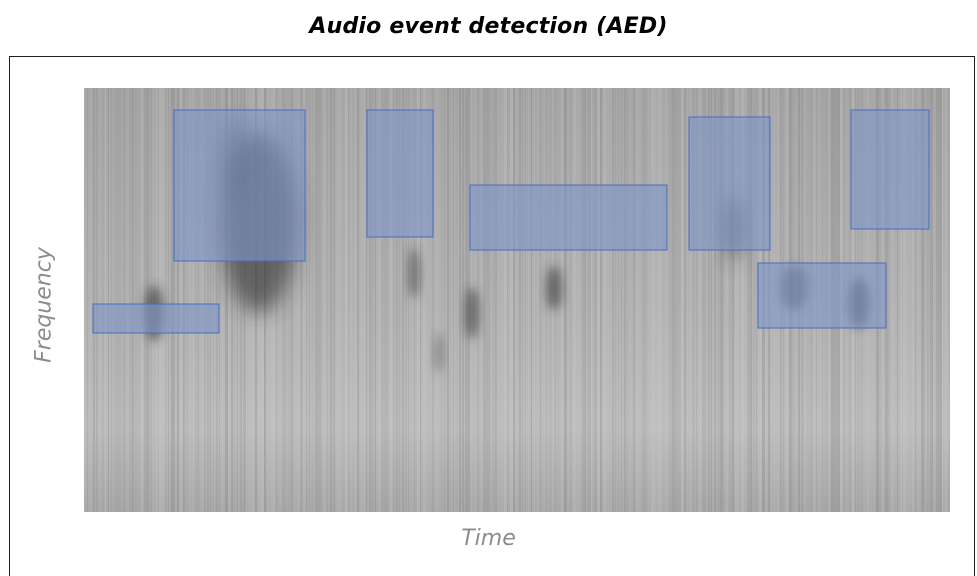 Image resolution: width=977 pixels, height=576 pixels. I want to click on diagram-title: Audio event detection (AED), so click(488, 26).